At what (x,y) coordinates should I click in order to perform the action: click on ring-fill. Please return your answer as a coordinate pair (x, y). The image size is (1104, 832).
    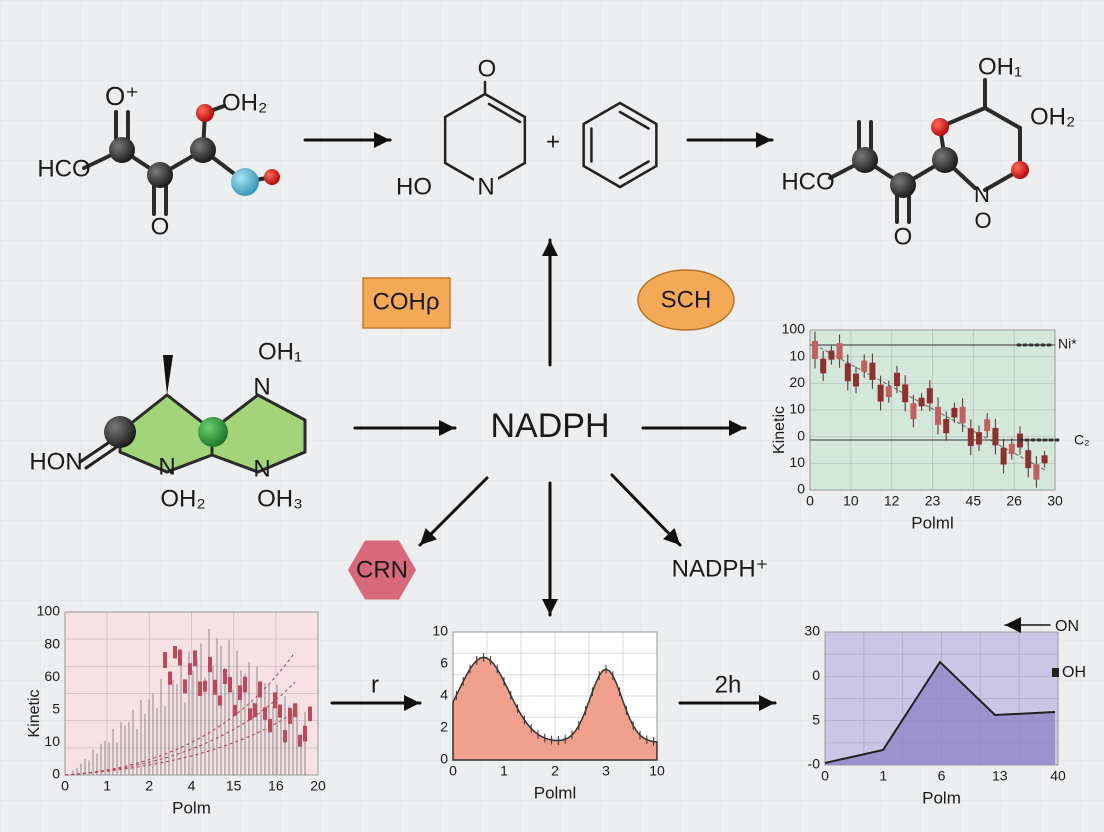
    Looking at the image, I should click on (258, 433).